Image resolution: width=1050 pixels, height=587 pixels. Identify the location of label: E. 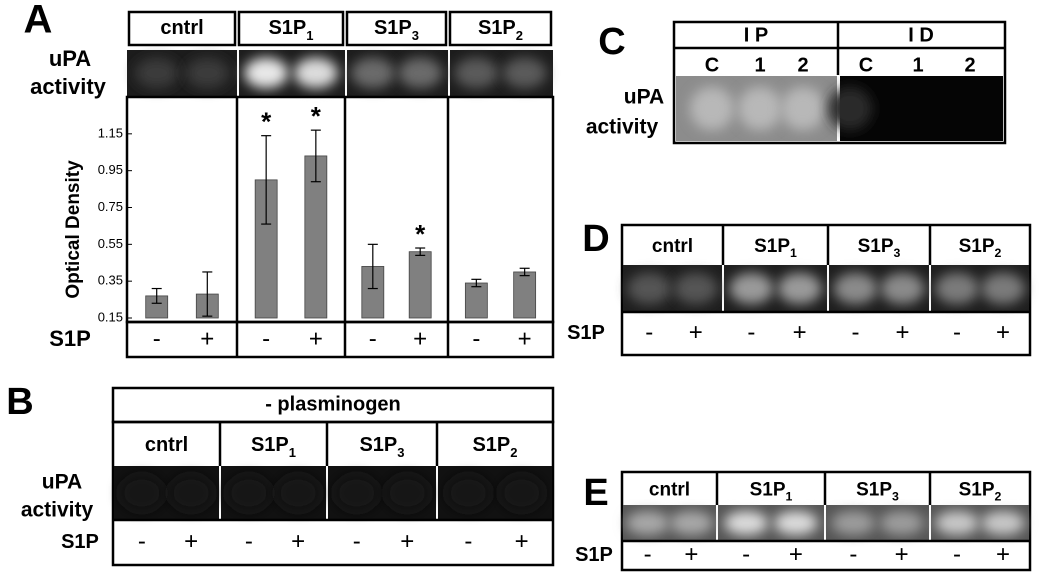
(595, 493).